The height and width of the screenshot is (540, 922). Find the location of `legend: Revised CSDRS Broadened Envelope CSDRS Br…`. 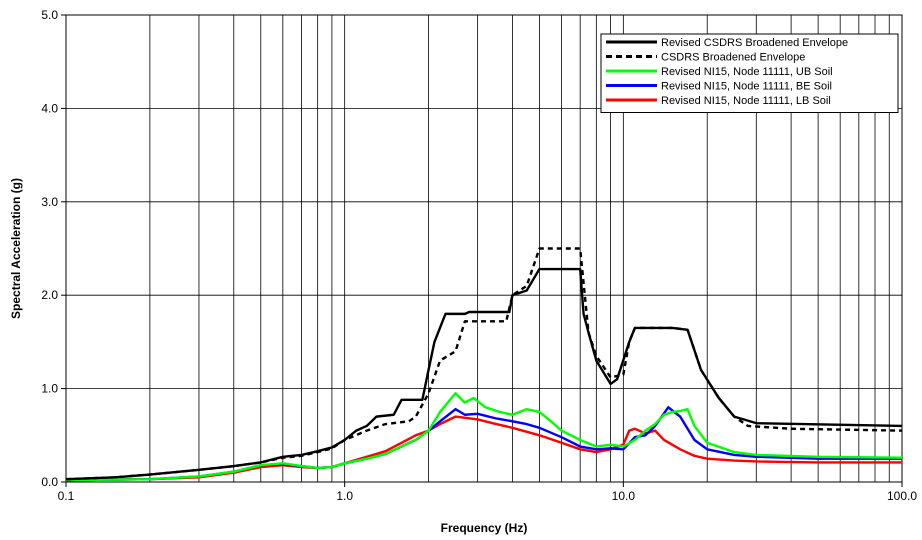

legend: Revised CSDRS Broadened Envelope CSDRS Br… is located at coordinates (749, 73).